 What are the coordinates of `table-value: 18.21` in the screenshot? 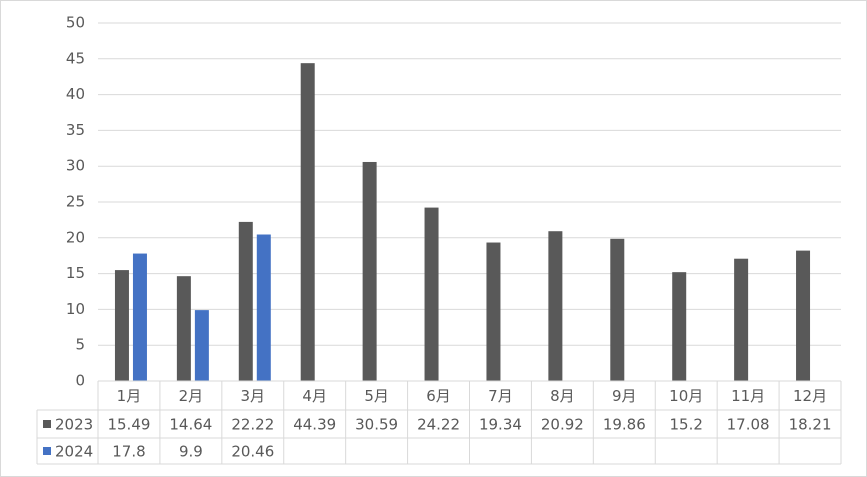 It's located at (810, 425).